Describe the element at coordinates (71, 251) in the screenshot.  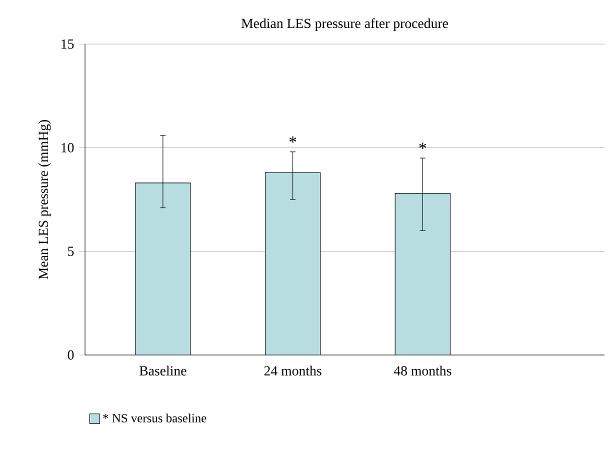
I see `y-tick-label: 5` at that location.